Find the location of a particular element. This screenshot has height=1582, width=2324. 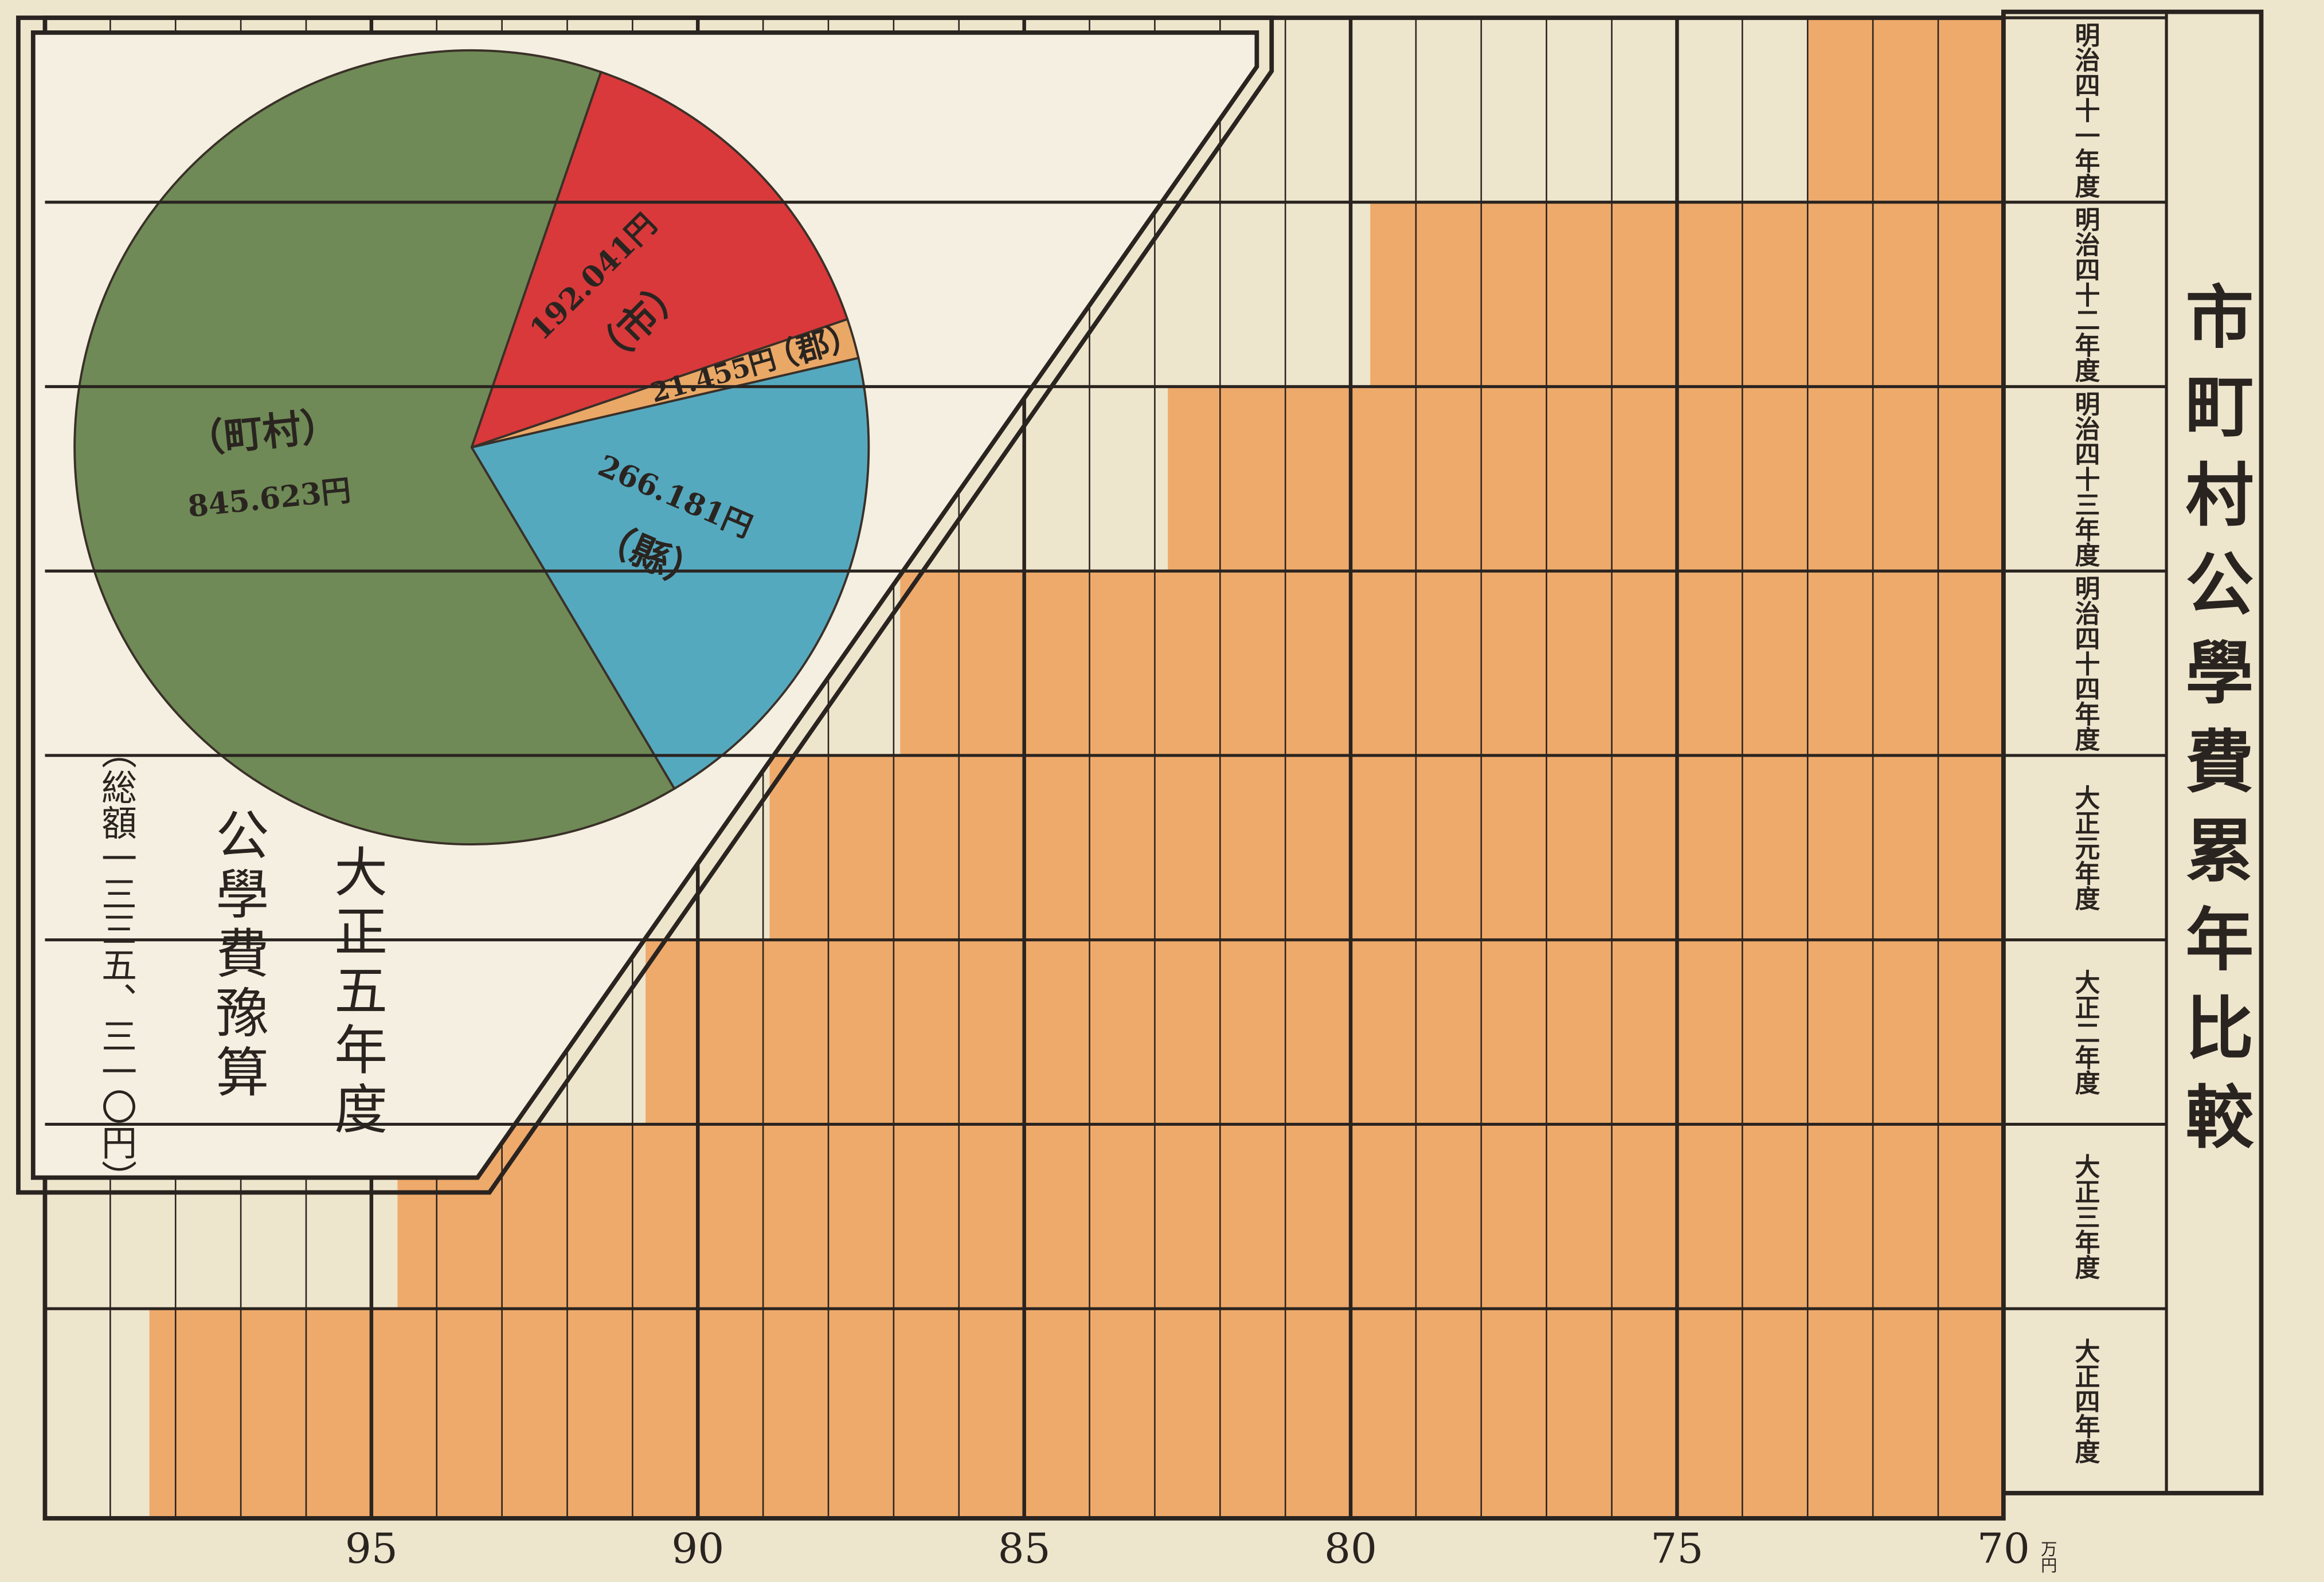

pie-title: 大正五年度 is located at coordinates (356, 992).